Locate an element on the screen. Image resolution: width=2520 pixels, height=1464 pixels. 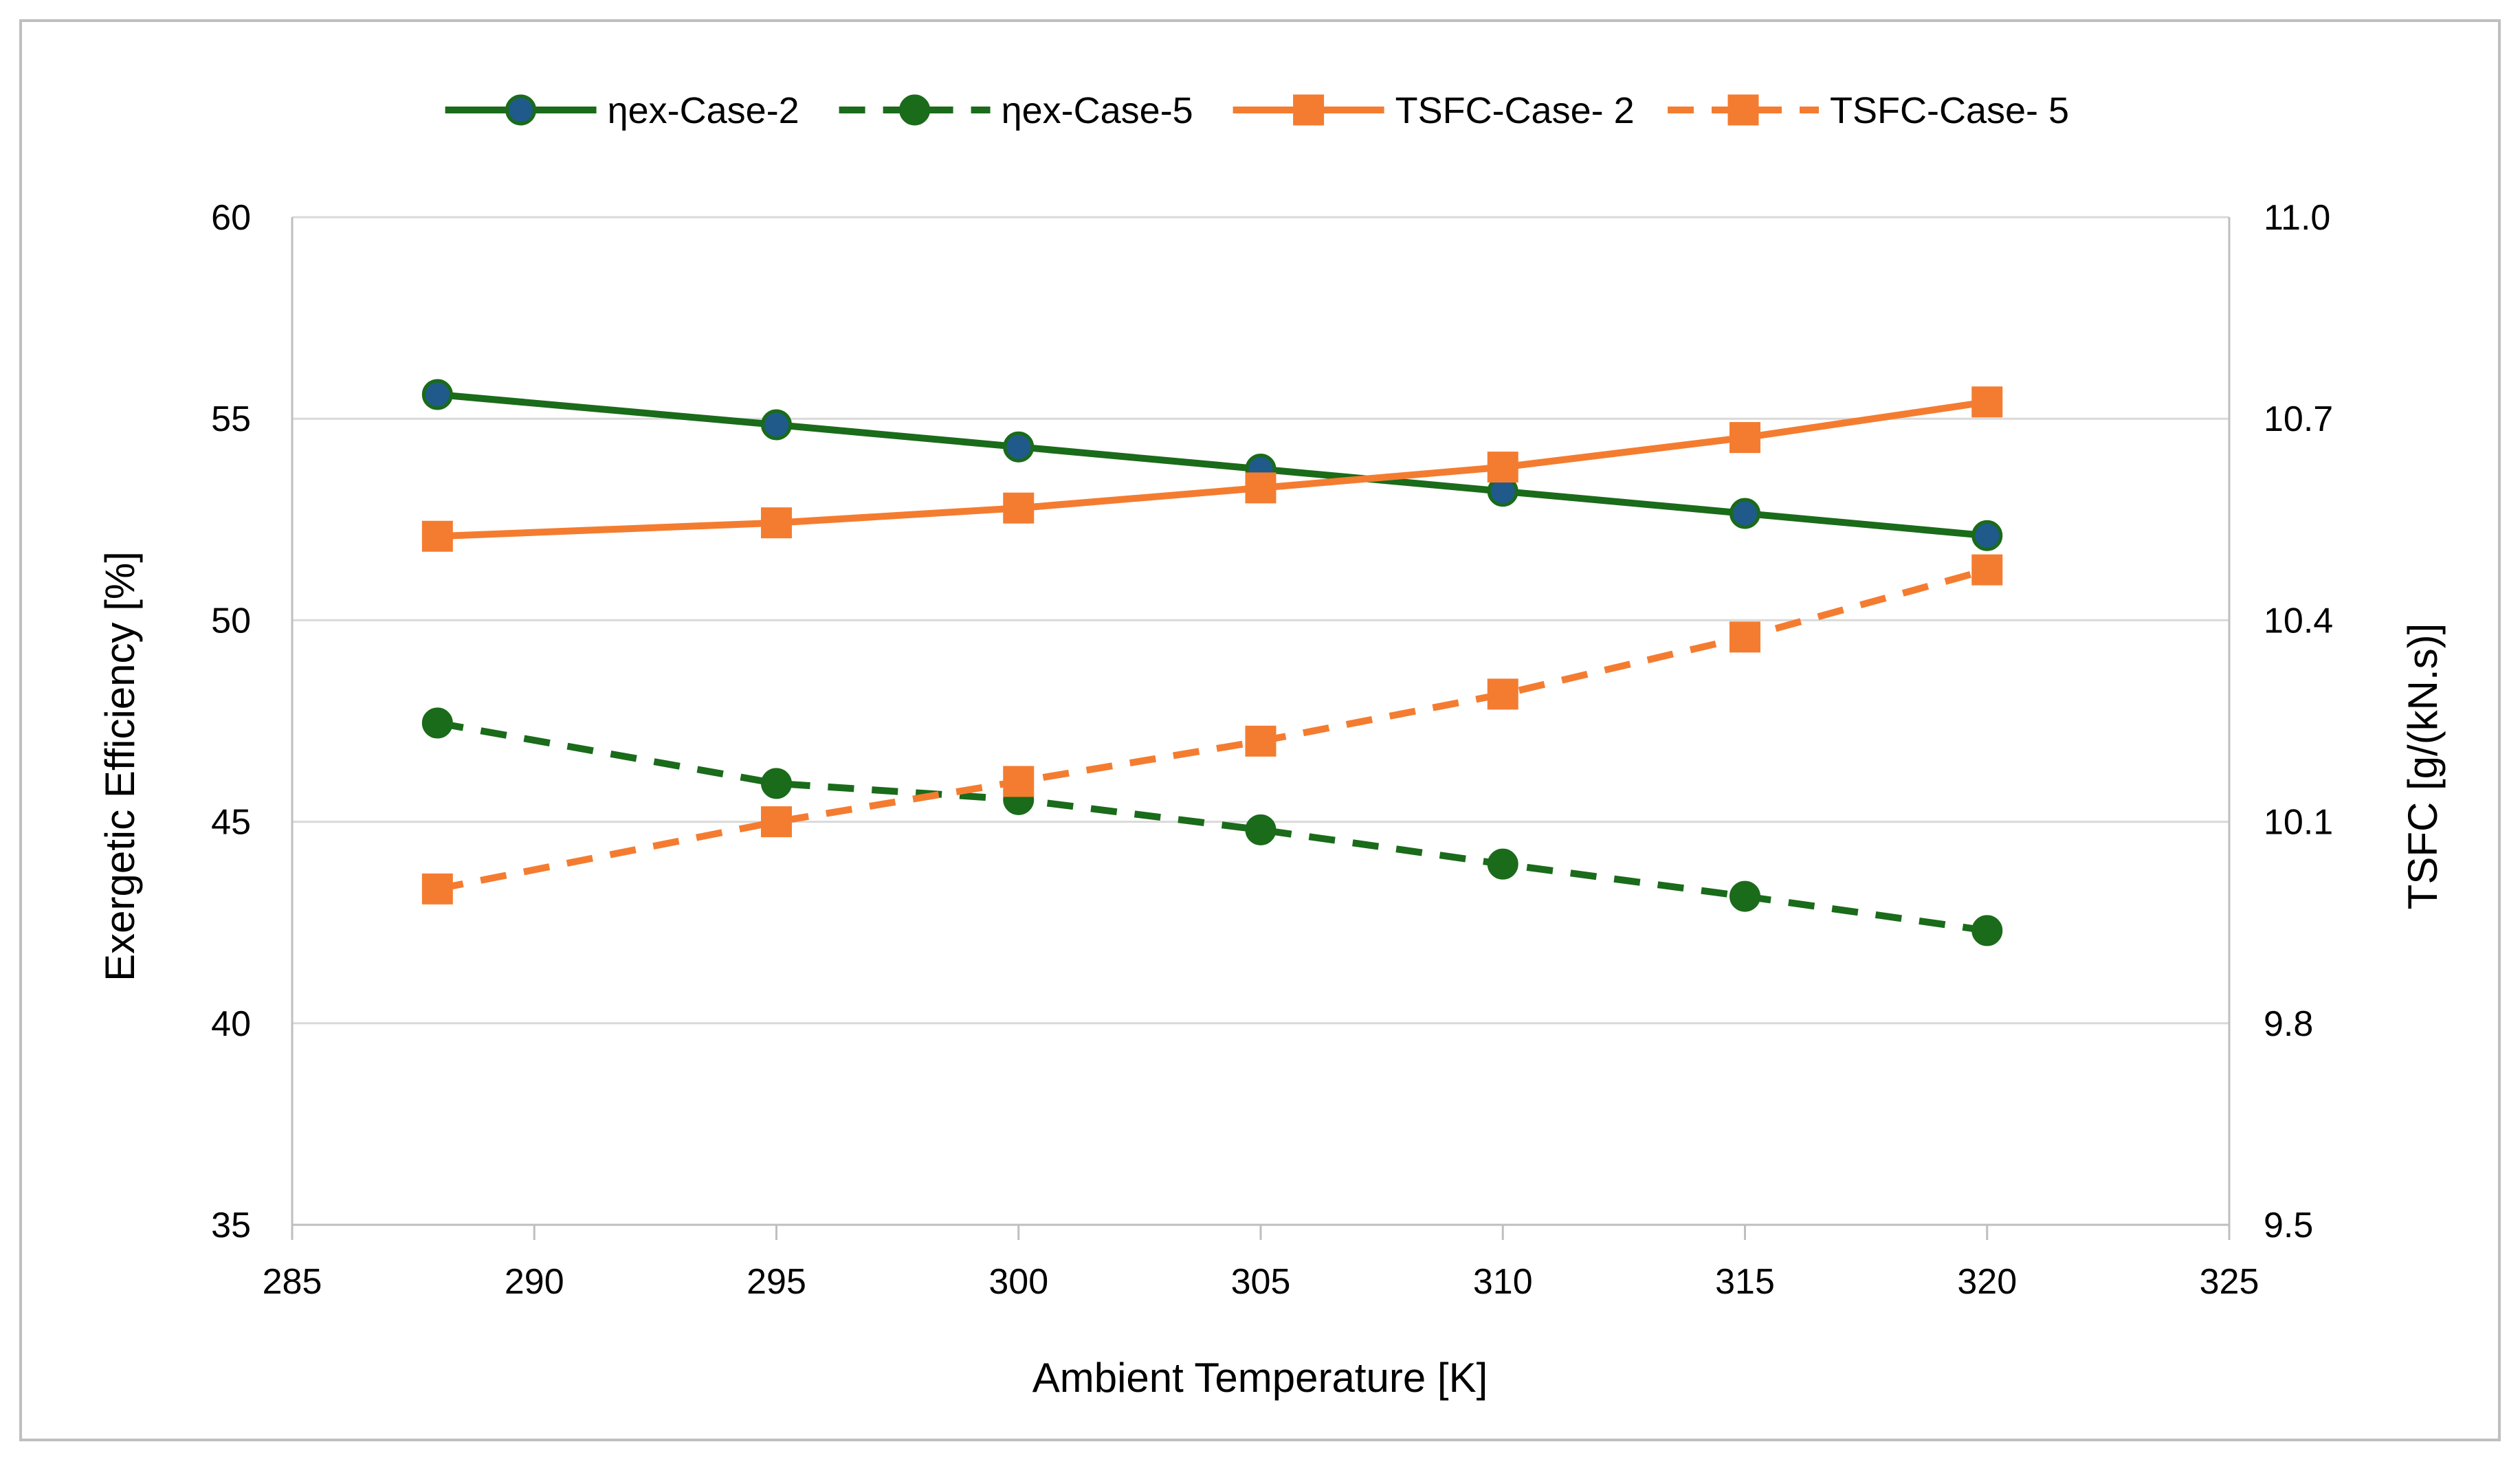
x-tick-label: 300 is located at coordinates (1018, 1282).